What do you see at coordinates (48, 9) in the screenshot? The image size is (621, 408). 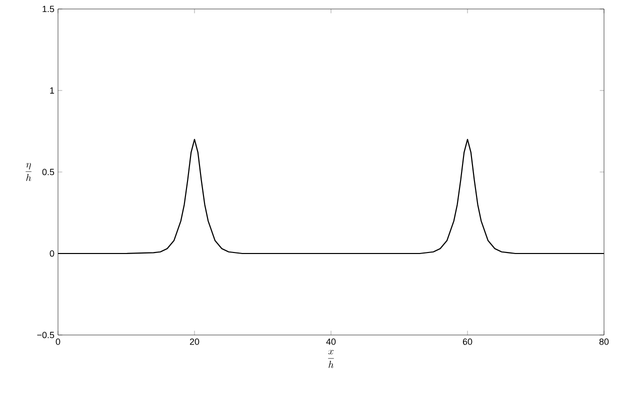 I see `y-tick-label: 1.5` at bounding box center [48, 9].